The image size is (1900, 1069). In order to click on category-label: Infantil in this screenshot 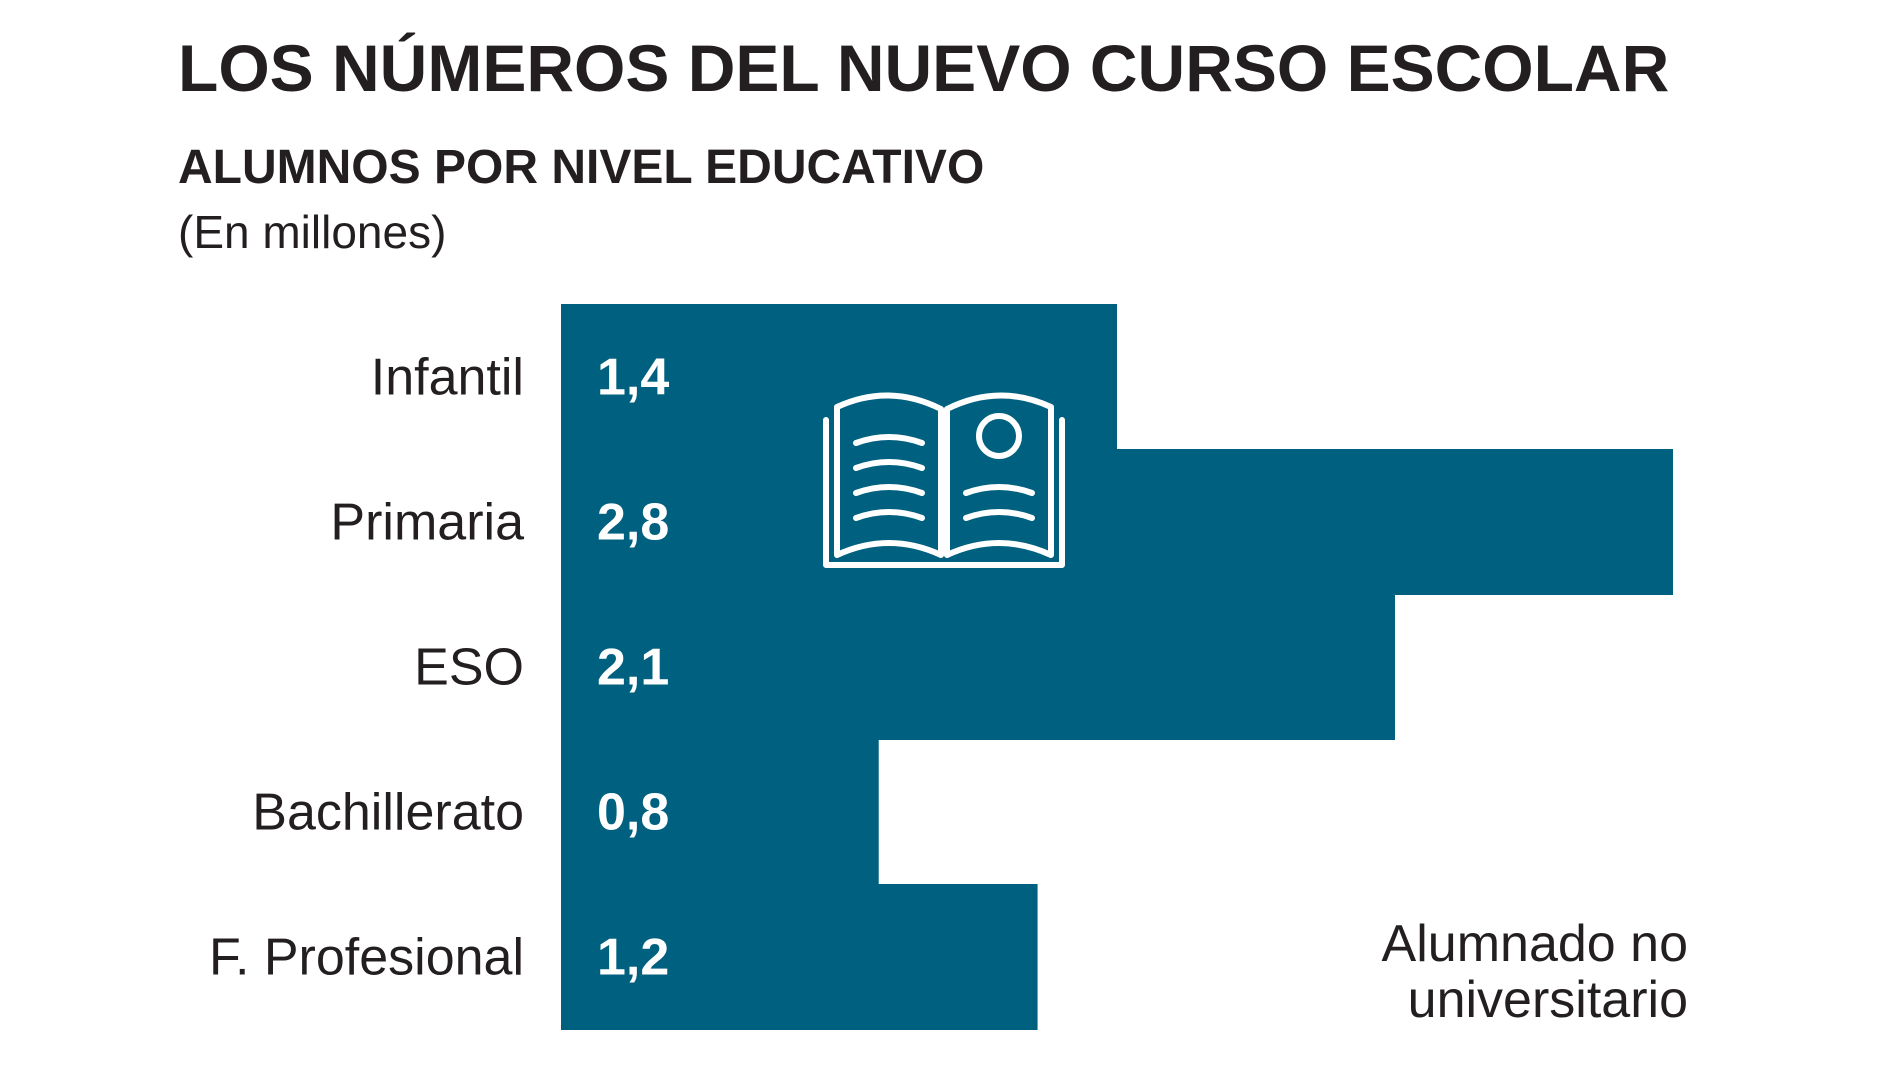, I will do `click(447, 378)`.